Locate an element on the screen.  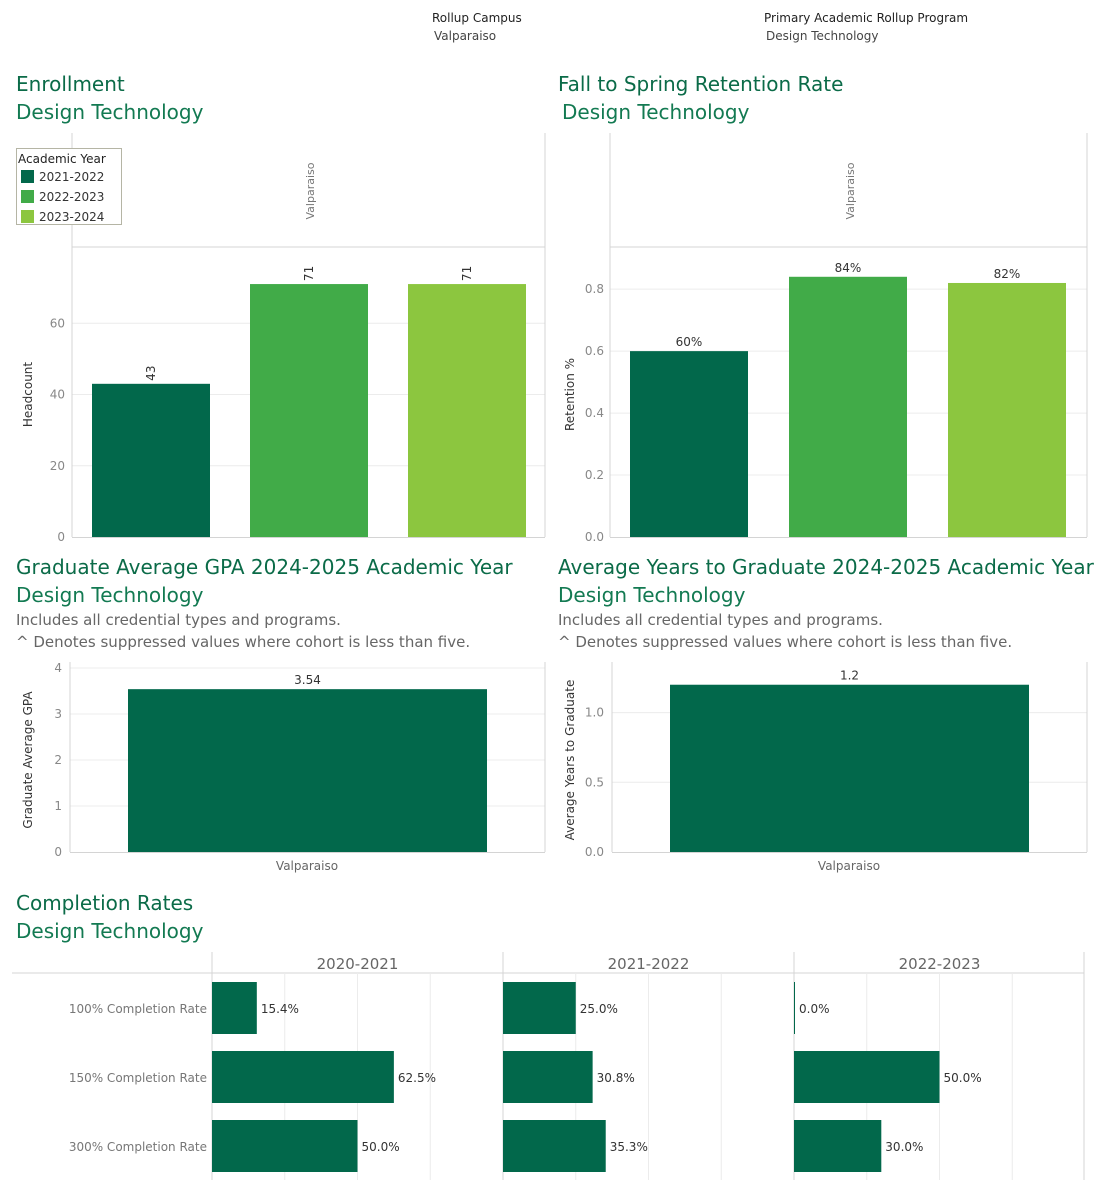
legend-title: Academic Year is located at coordinates (62, 159).